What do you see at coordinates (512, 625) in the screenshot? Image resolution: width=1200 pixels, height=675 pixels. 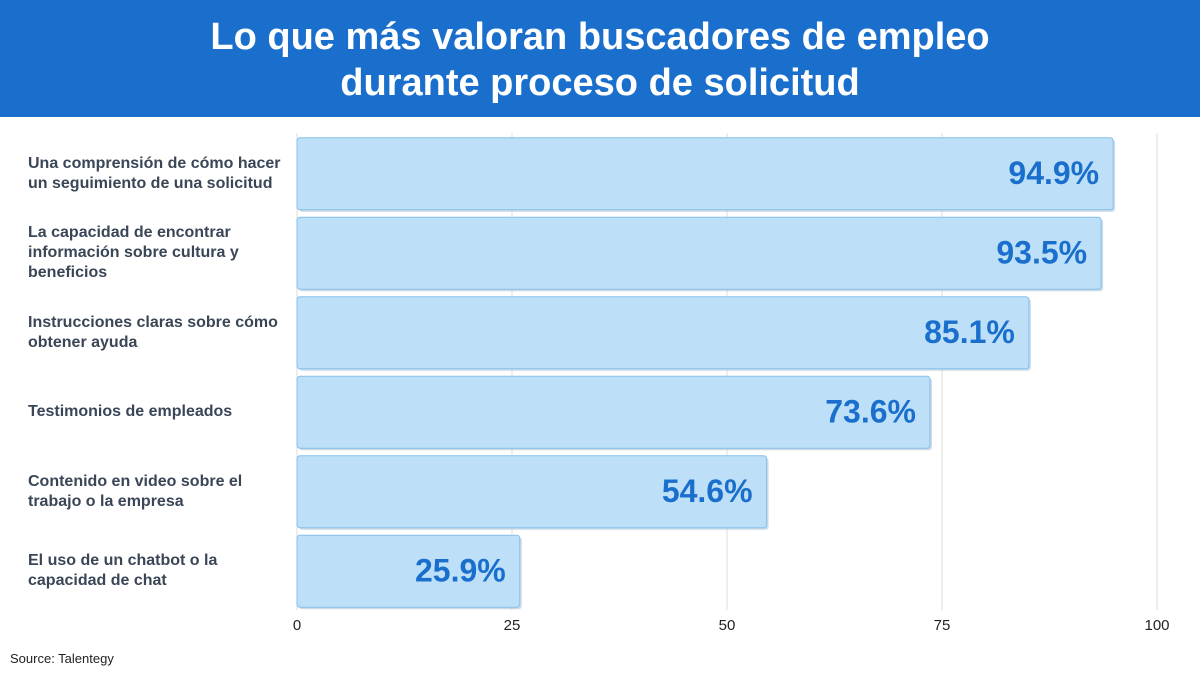 I see `x-tick-label: 25` at bounding box center [512, 625].